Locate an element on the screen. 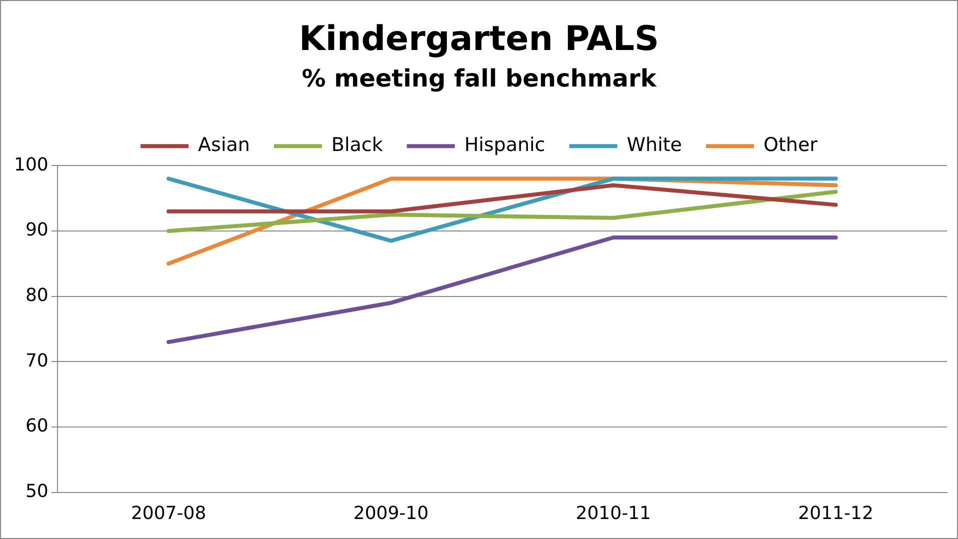  x-tick-label: 2011-12 is located at coordinates (836, 513).